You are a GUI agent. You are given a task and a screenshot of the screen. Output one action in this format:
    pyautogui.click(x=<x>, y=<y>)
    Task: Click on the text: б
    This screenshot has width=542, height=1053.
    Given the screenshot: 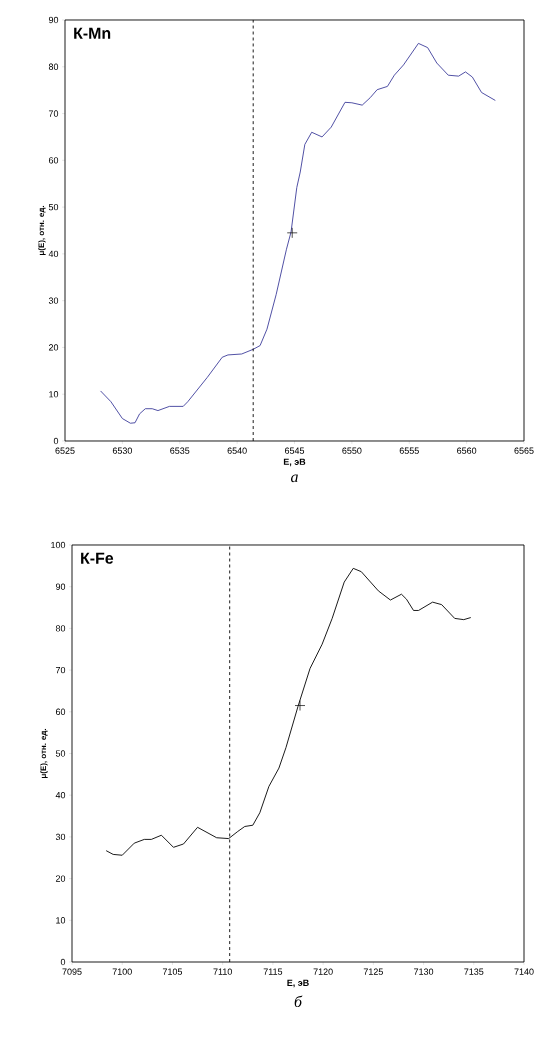 What is the action you would take?
    pyautogui.click(x=298, y=1001)
    